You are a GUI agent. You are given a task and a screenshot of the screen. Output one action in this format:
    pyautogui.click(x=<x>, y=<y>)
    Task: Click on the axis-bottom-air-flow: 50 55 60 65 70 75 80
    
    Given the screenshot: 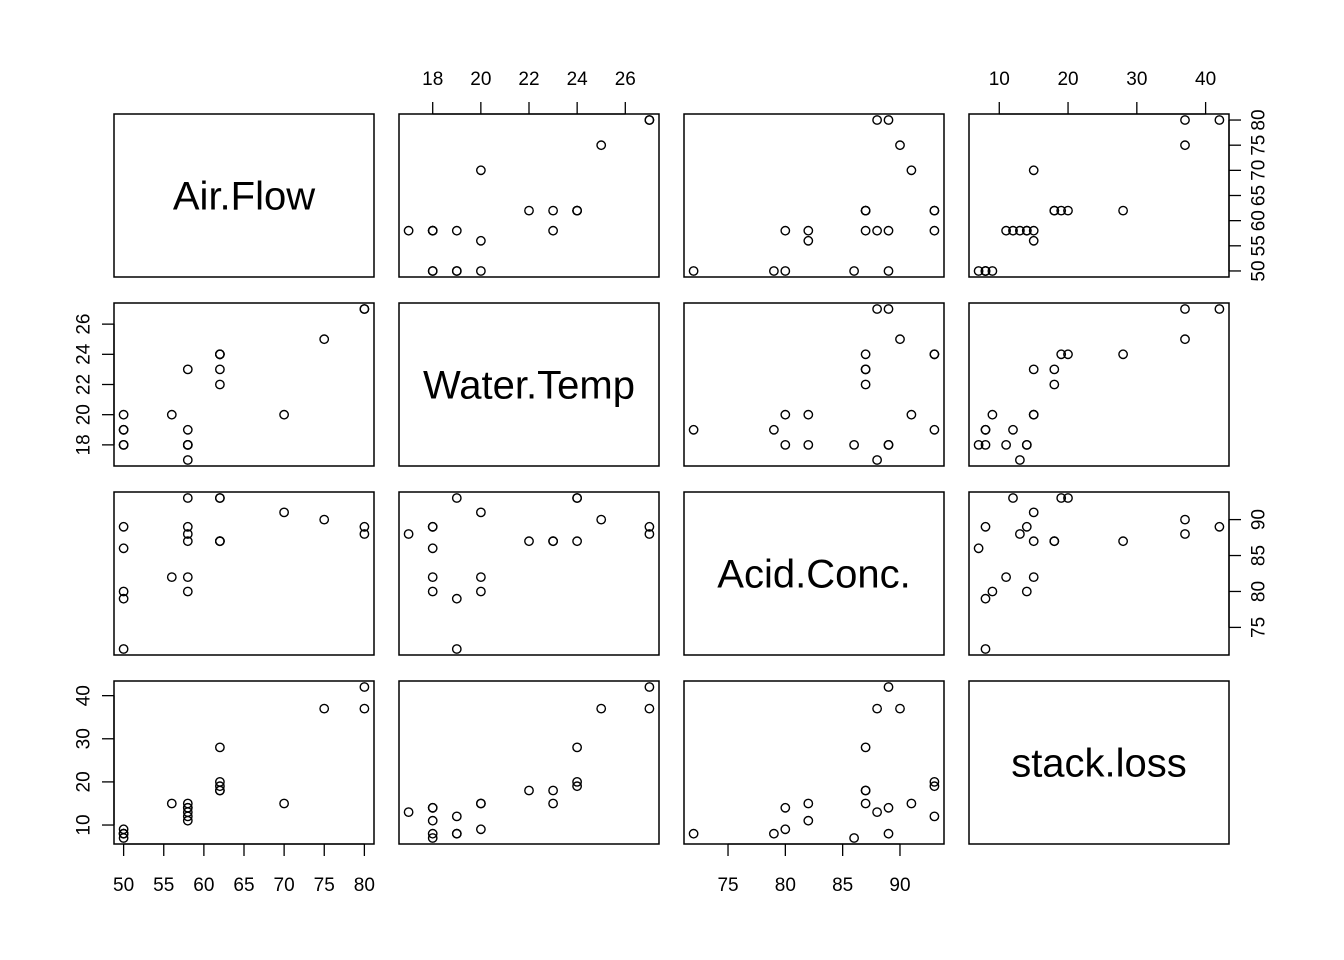 What is the action you would take?
    pyautogui.click(x=244, y=869)
    